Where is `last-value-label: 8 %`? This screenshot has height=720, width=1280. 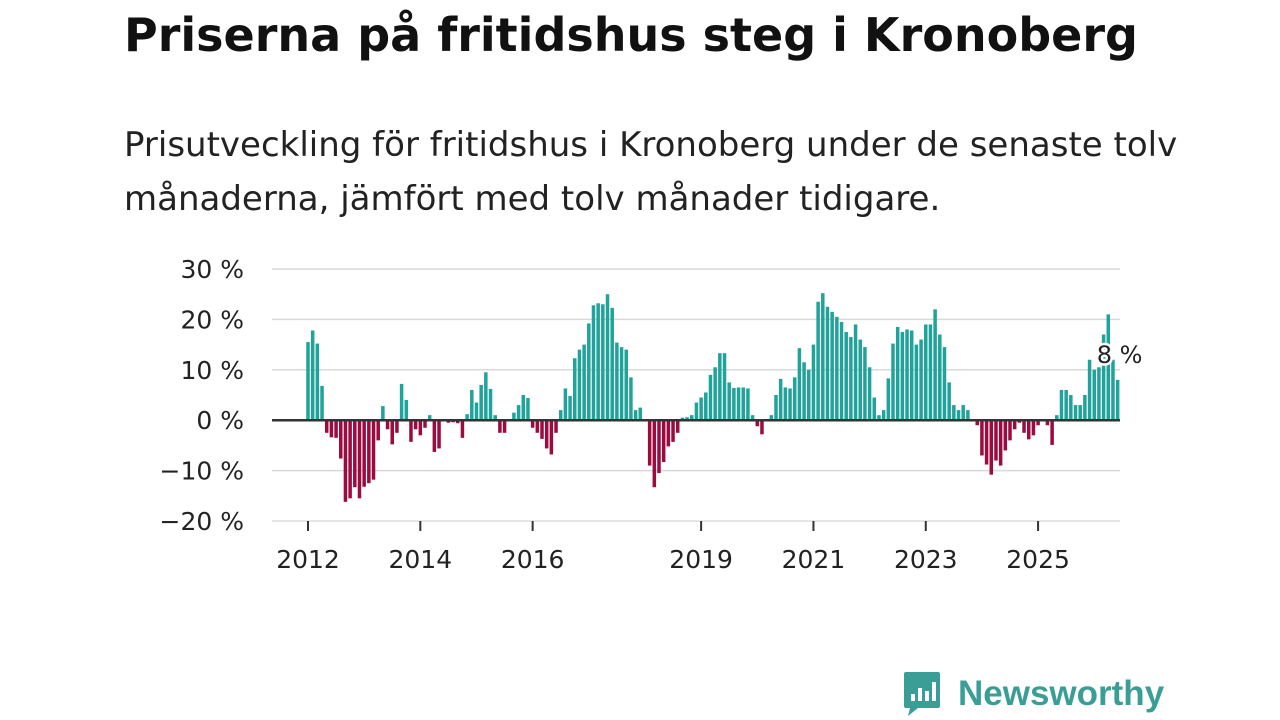 last-value-label: 8 % is located at coordinates (1120, 355).